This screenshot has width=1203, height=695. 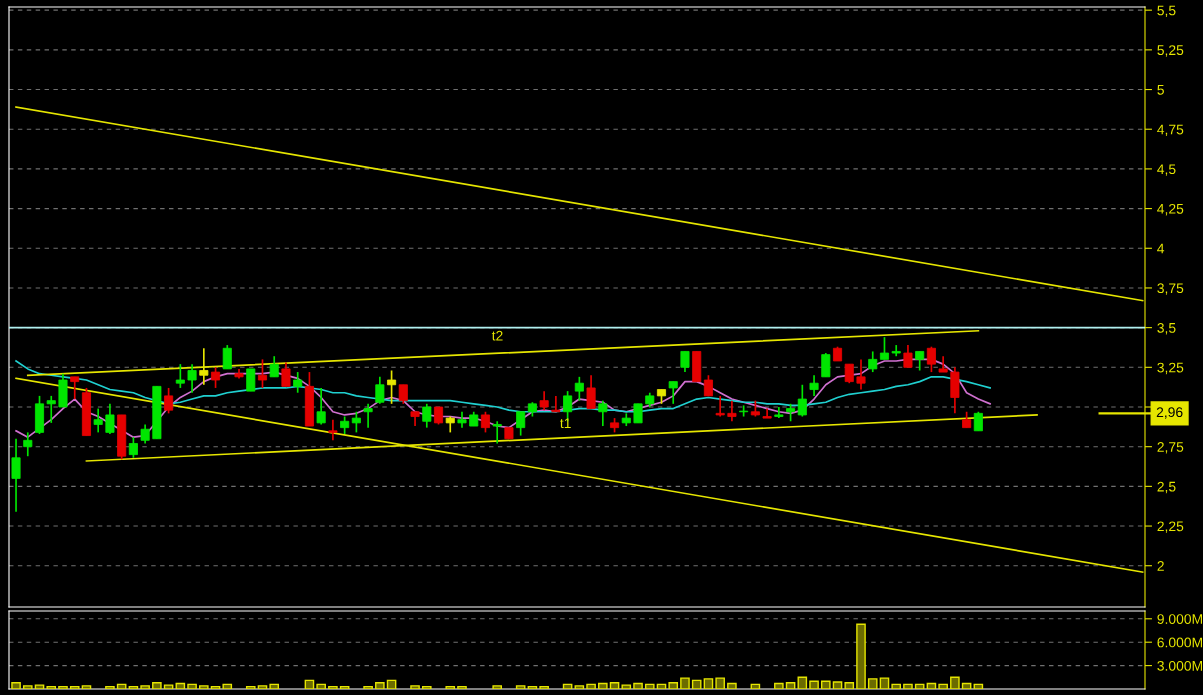 I want to click on y-tick-label: 2,25, so click(x=1170, y=527).